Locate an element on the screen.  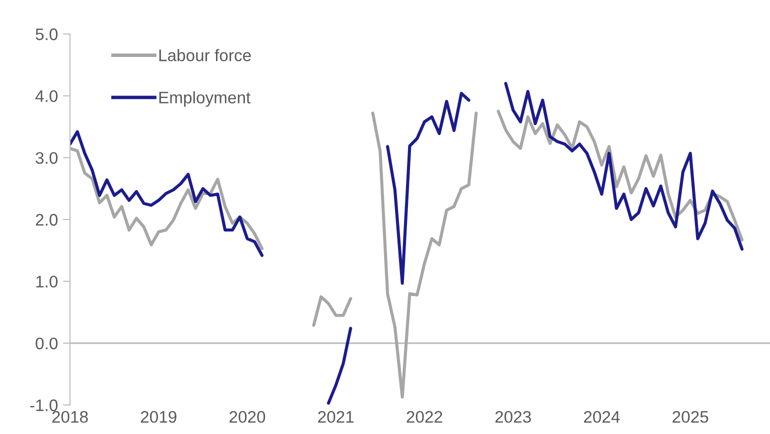
y-tick-label: 3.0 is located at coordinates (47, 158).